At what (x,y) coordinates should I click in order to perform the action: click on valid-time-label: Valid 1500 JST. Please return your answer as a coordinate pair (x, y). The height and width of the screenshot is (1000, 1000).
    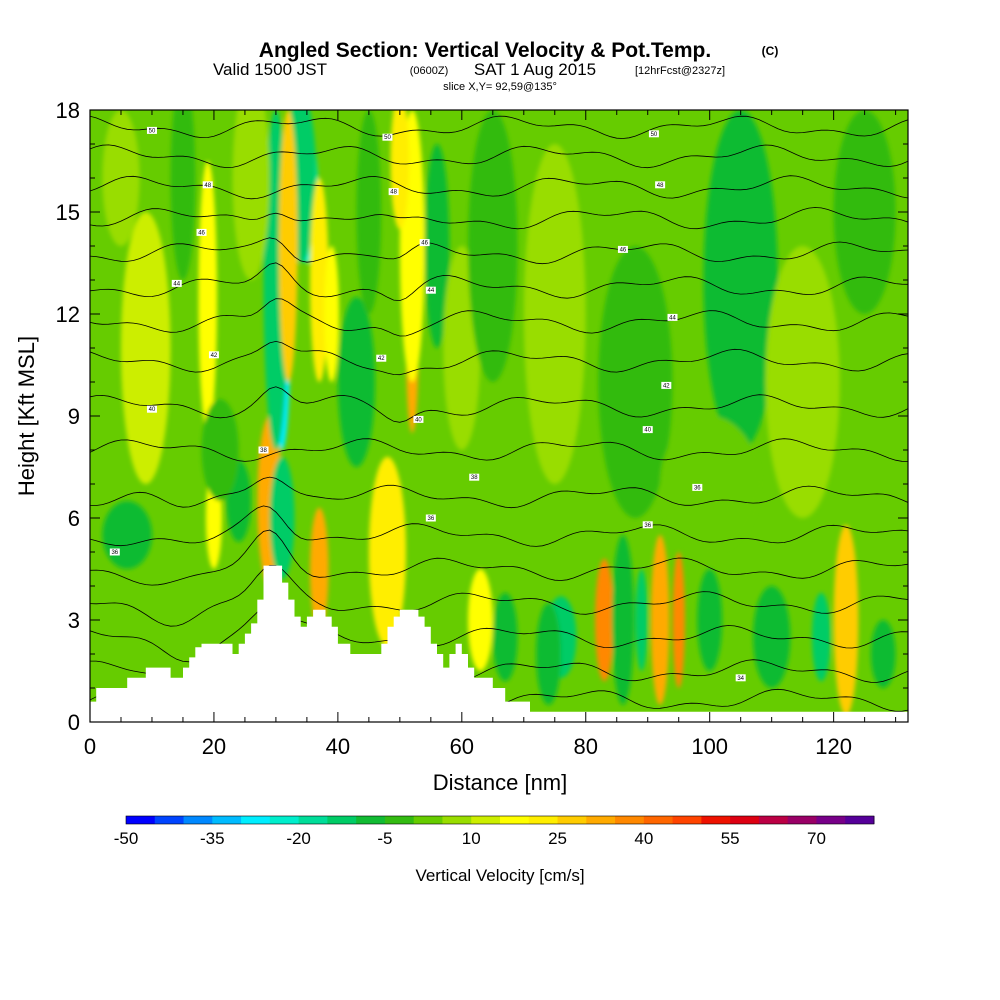
    Looking at the image, I should click on (270, 69).